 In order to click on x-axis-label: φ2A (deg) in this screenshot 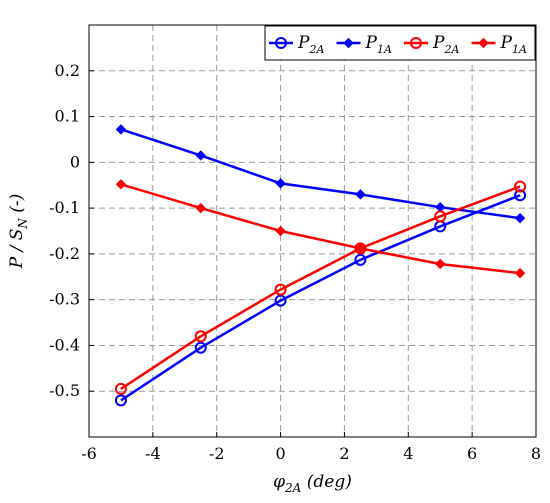, I will do `click(312, 483)`.